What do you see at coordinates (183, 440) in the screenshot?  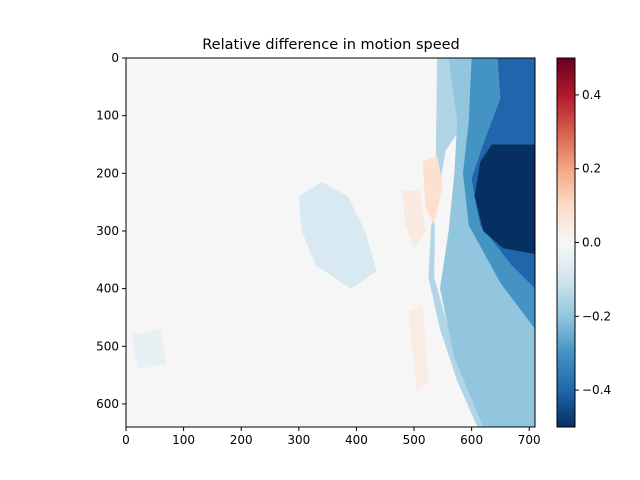 I see `x-tick-label: 100` at bounding box center [183, 440].